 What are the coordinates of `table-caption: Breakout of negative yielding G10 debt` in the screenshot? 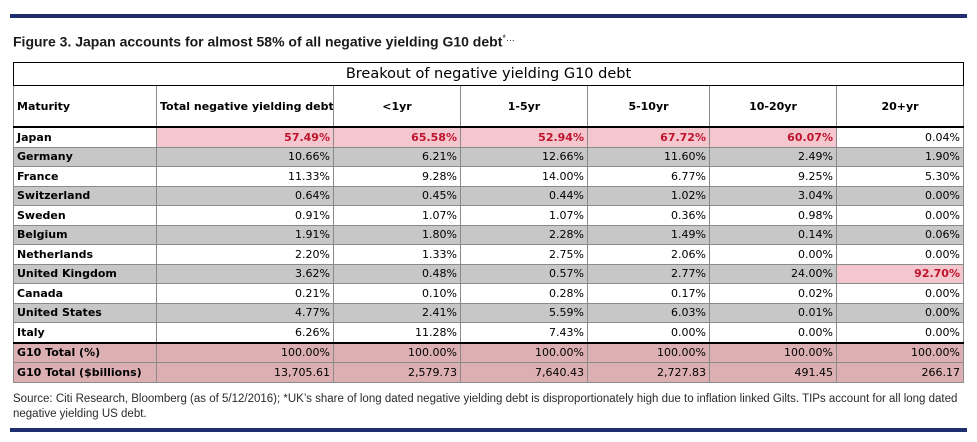 It's located at (488, 74).